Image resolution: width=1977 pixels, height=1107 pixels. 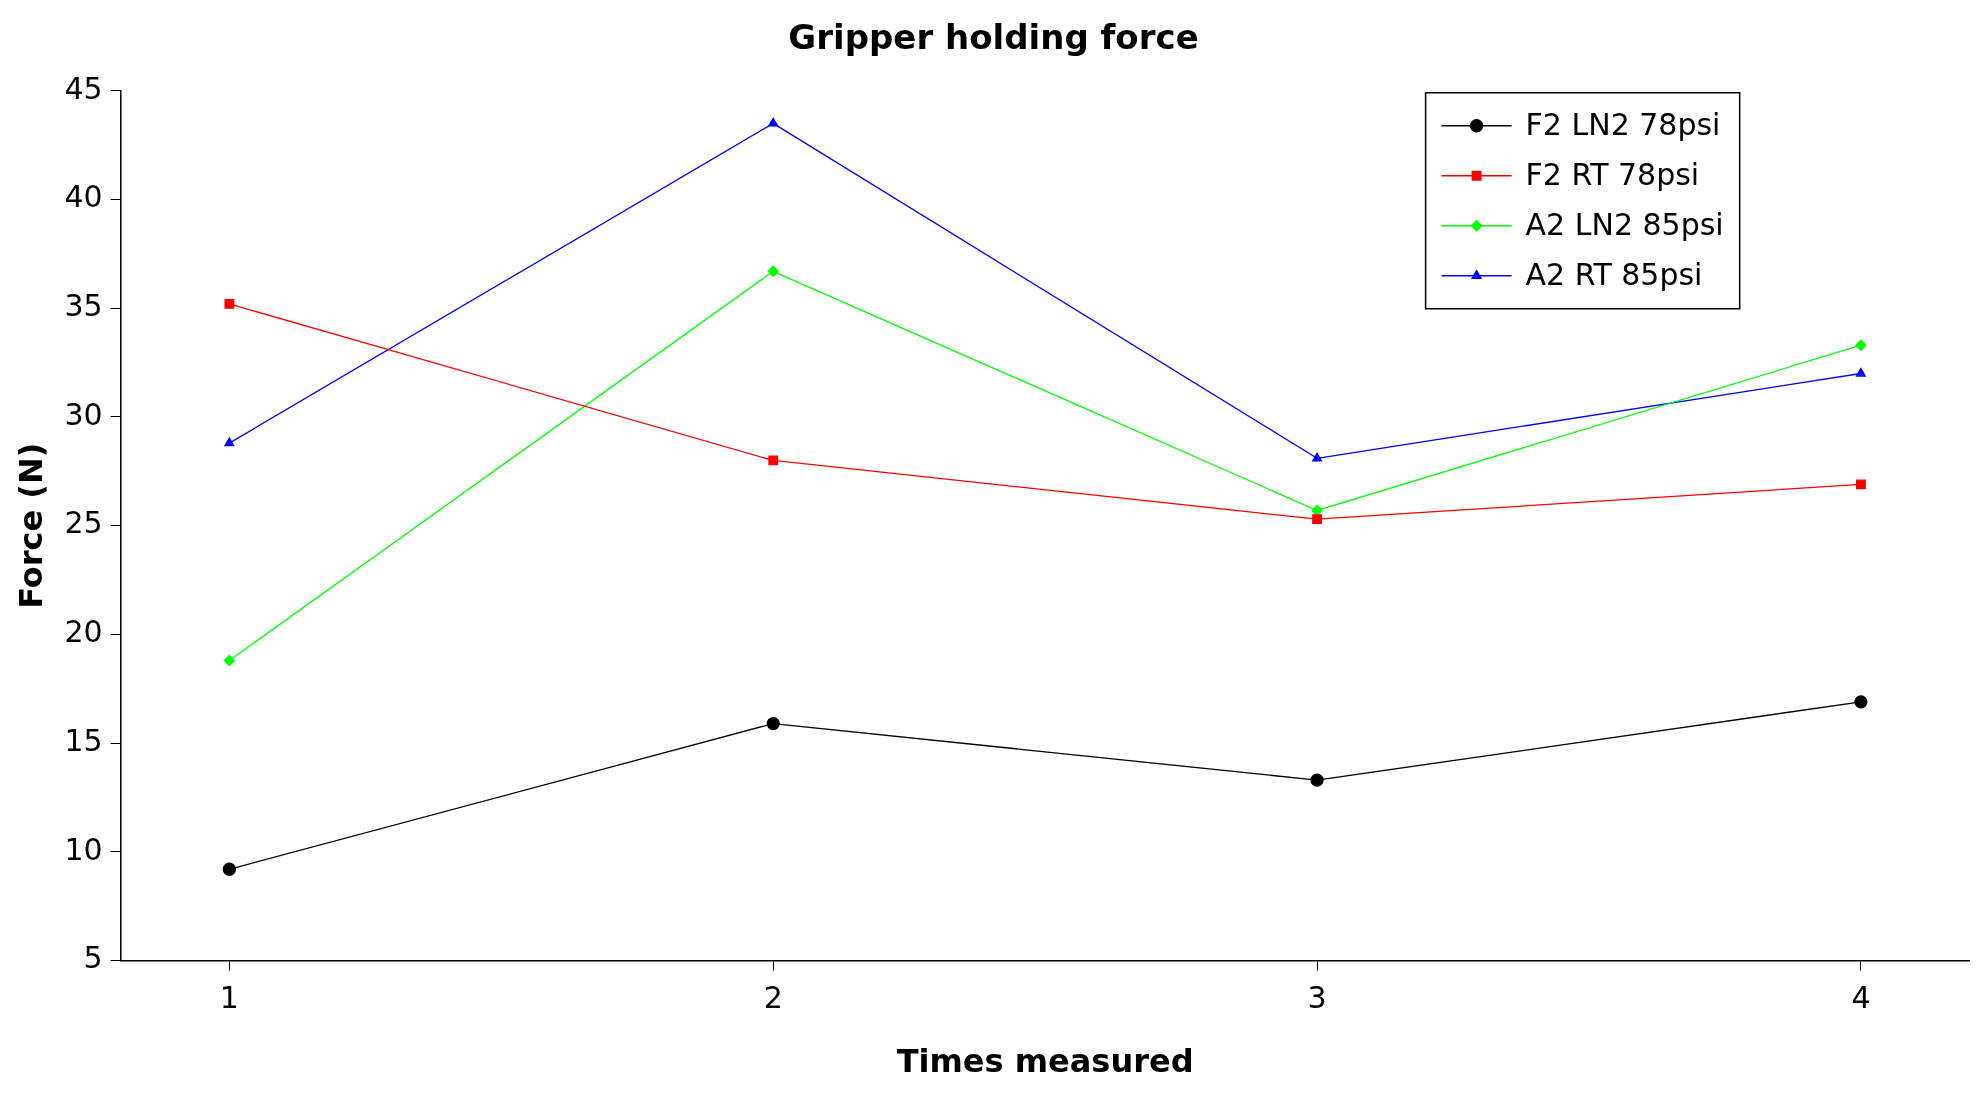 What do you see at coordinates (773, 998) in the screenshot?
I see `x-tick-label: 2` at bounding box center [773, 998].